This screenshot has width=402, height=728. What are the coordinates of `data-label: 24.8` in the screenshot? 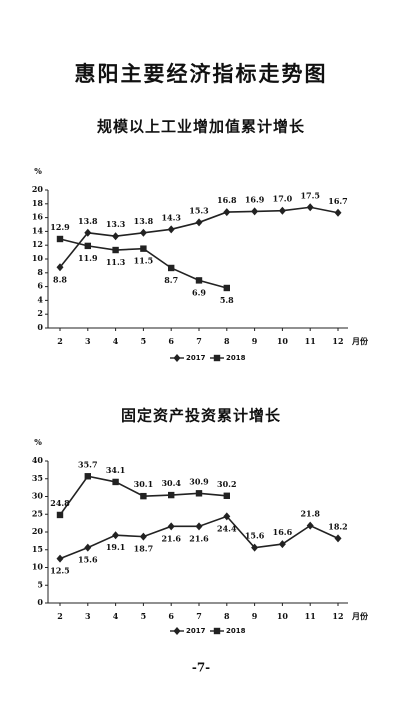 It's located at (60, 503).